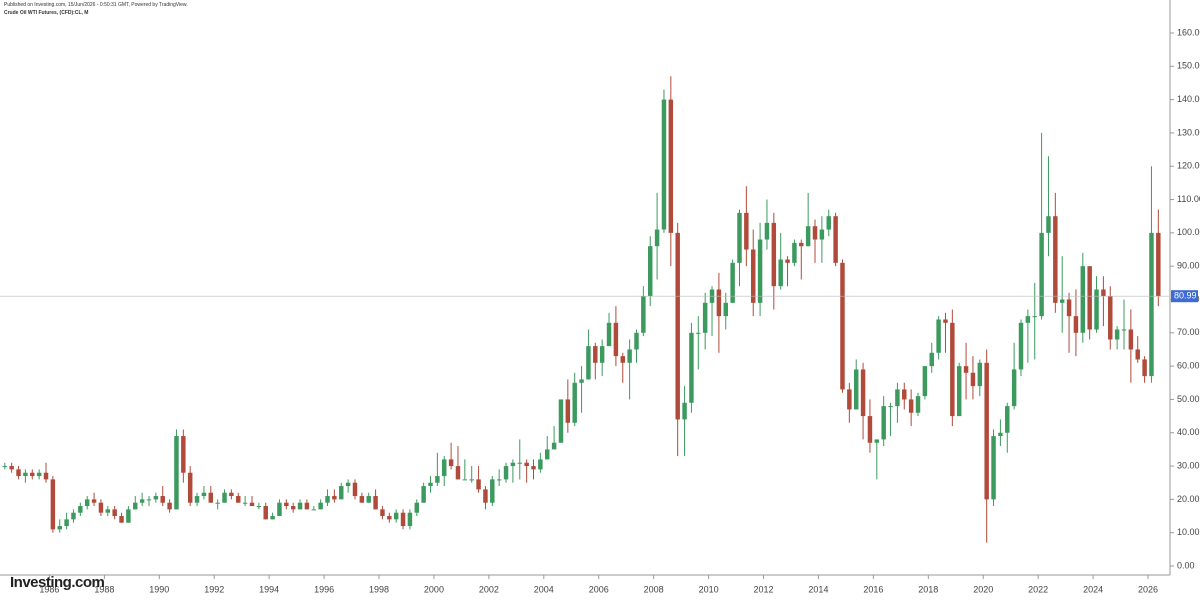  Describe the element at coordinates (709, 589) in the screenshot. I see `x-tick-label: 2010` at that location.